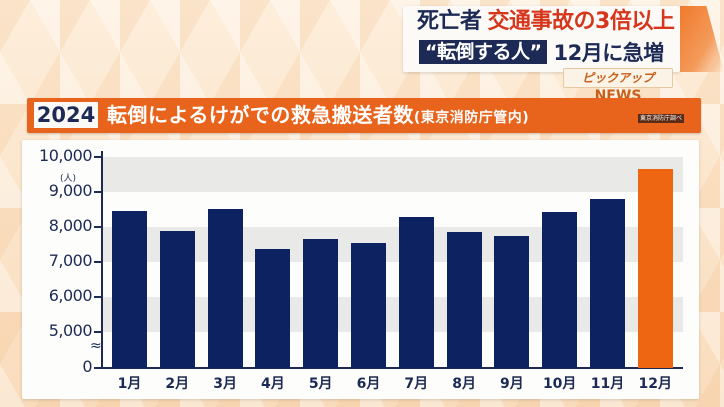 The height and width of the screenshot is (407, 724). Describe the element at coordinates (225, 384) in the screenshot. I see `x-label: 3月` at that location.